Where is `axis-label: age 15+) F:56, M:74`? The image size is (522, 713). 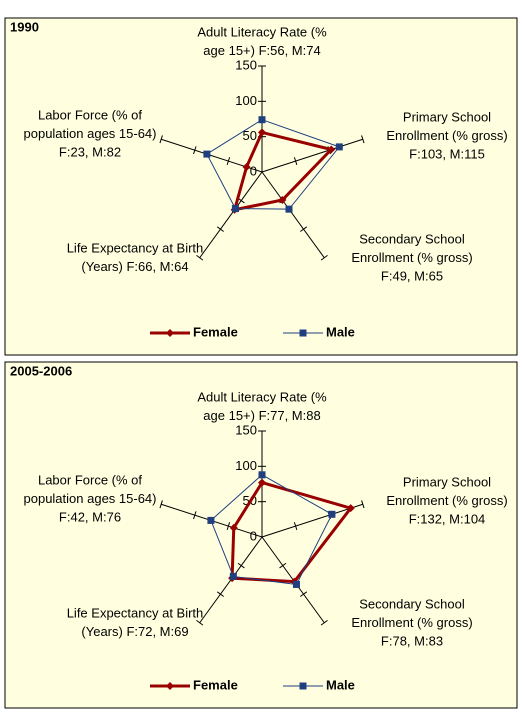
axis-label: age 15+) F:56, M:74 is located at coordinates (261, 50).